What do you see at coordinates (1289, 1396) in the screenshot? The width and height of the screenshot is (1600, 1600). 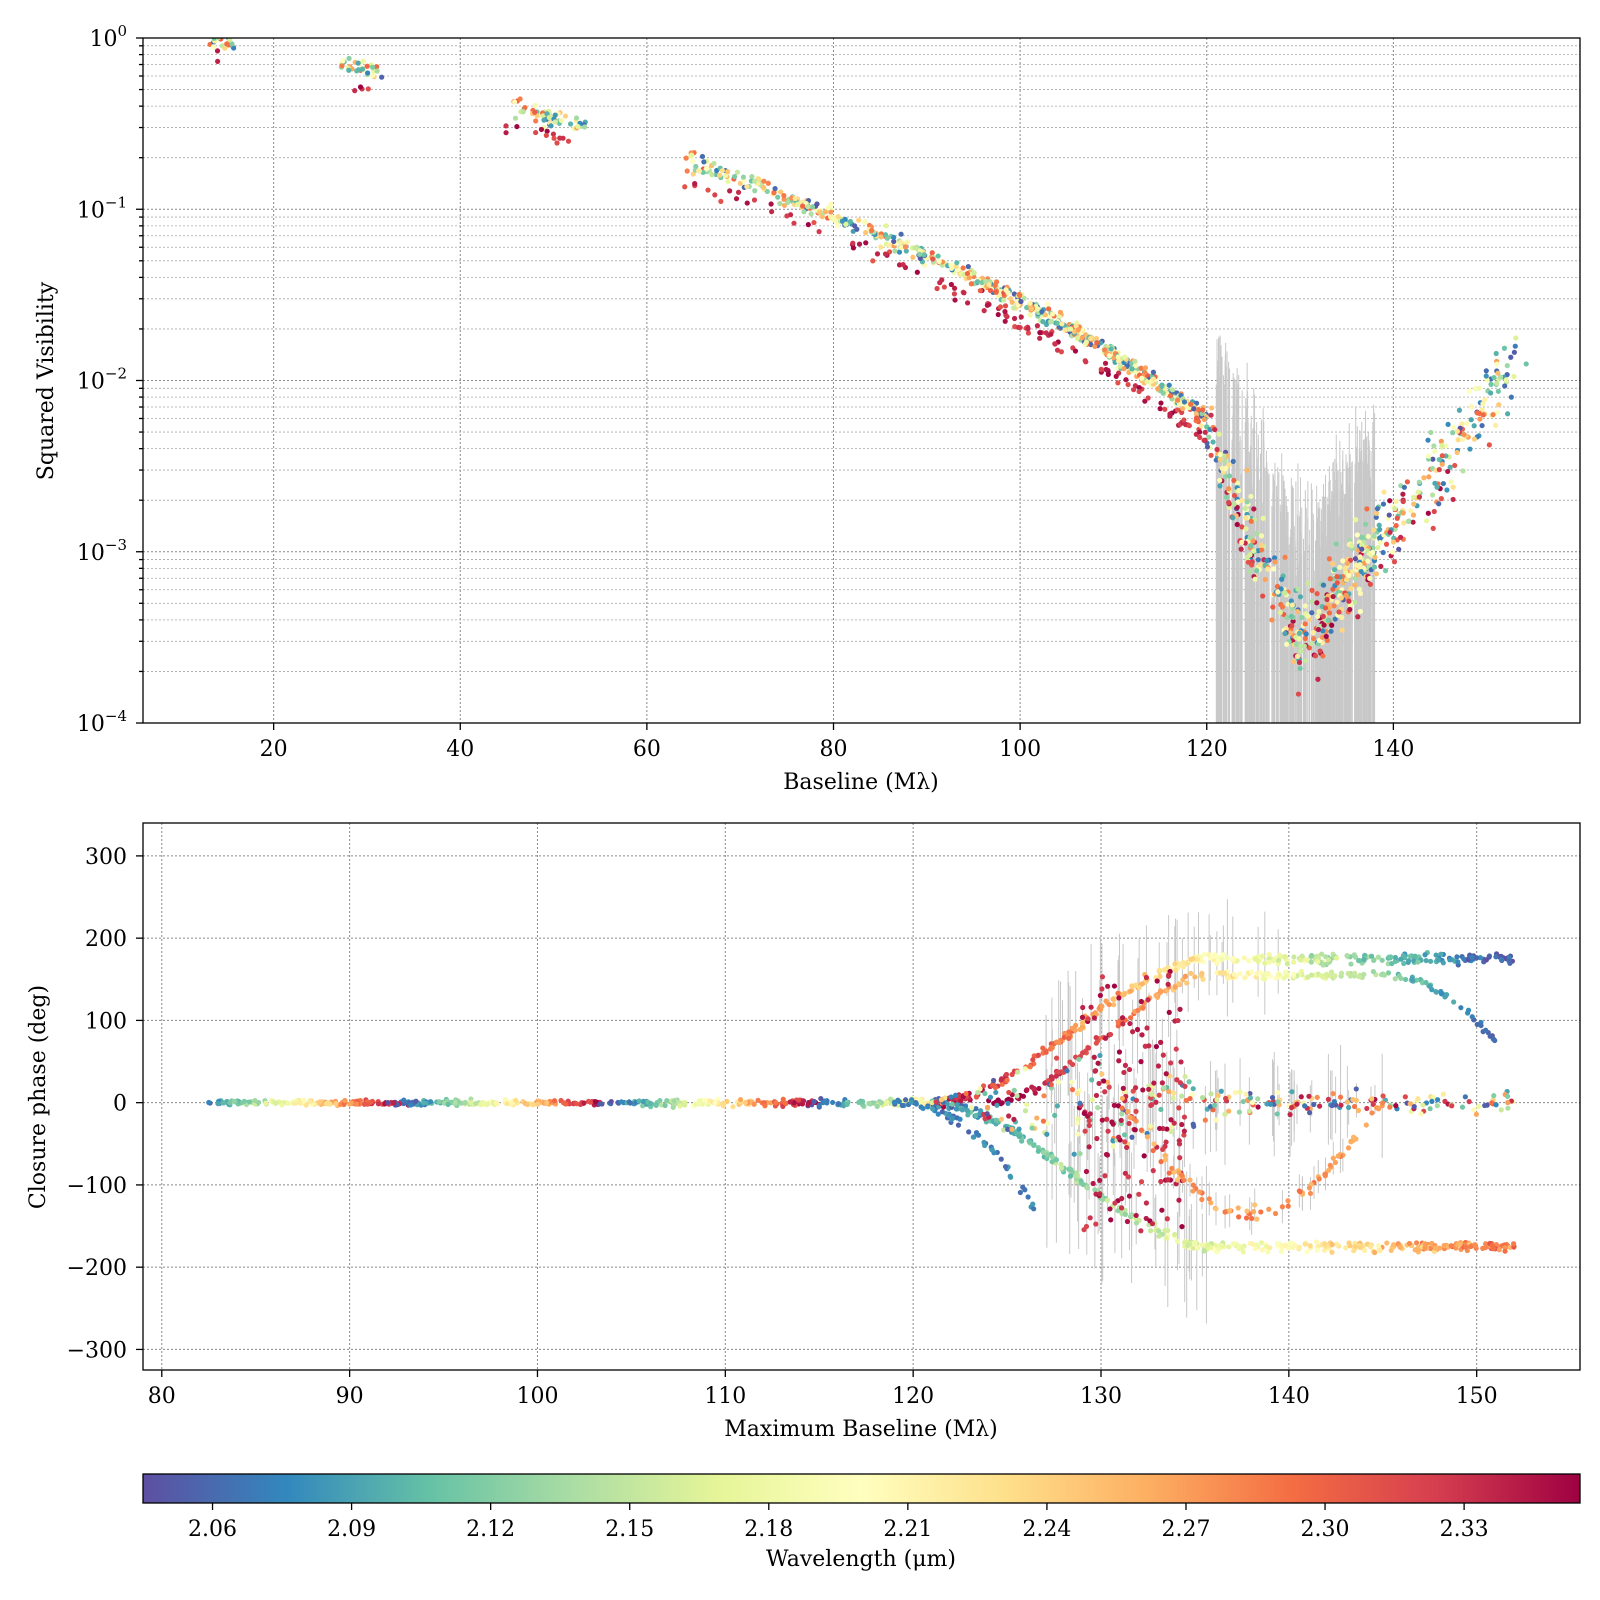 I see `closure-phase-x-tick-label: 140` at bounding box center [1289, 1396].